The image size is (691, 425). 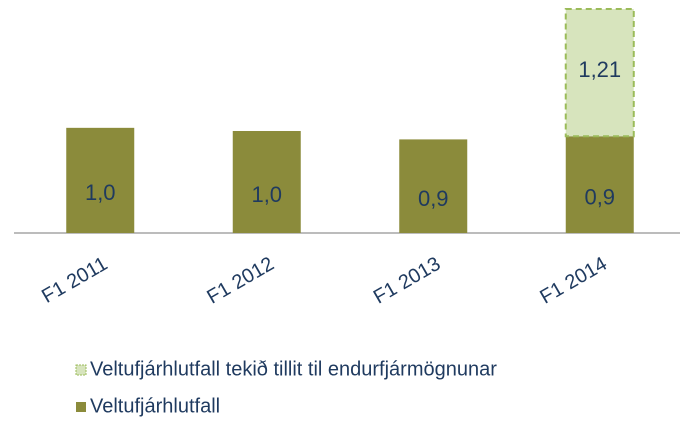 What do you see at coordinates (573, 281) in the screenshot?
I see `x-tick-label: F1 2014` at bounding box center [573, 281].